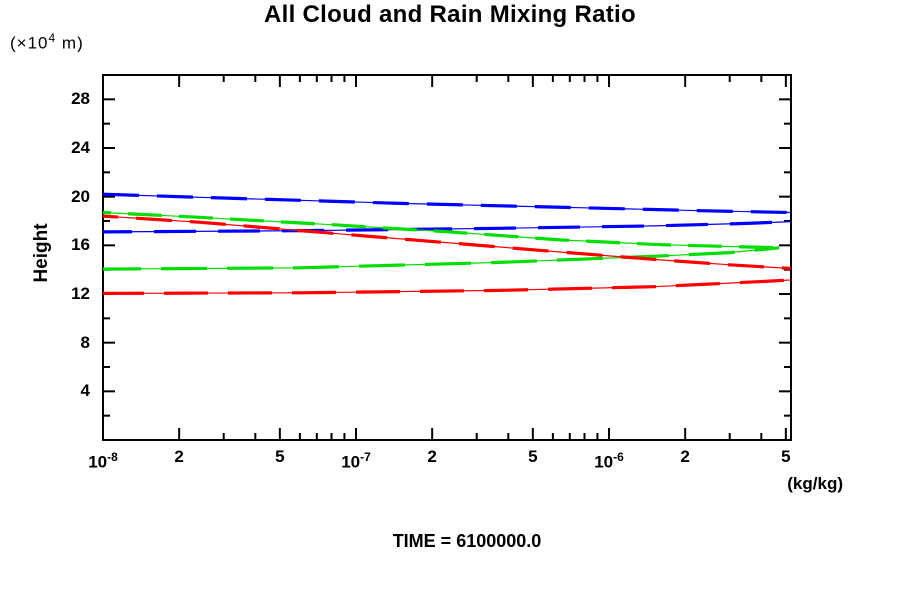 Image resolution: width=900 pixels, height=600 pixels. I want to click on y-tick-label: 20, so click(80, 196).